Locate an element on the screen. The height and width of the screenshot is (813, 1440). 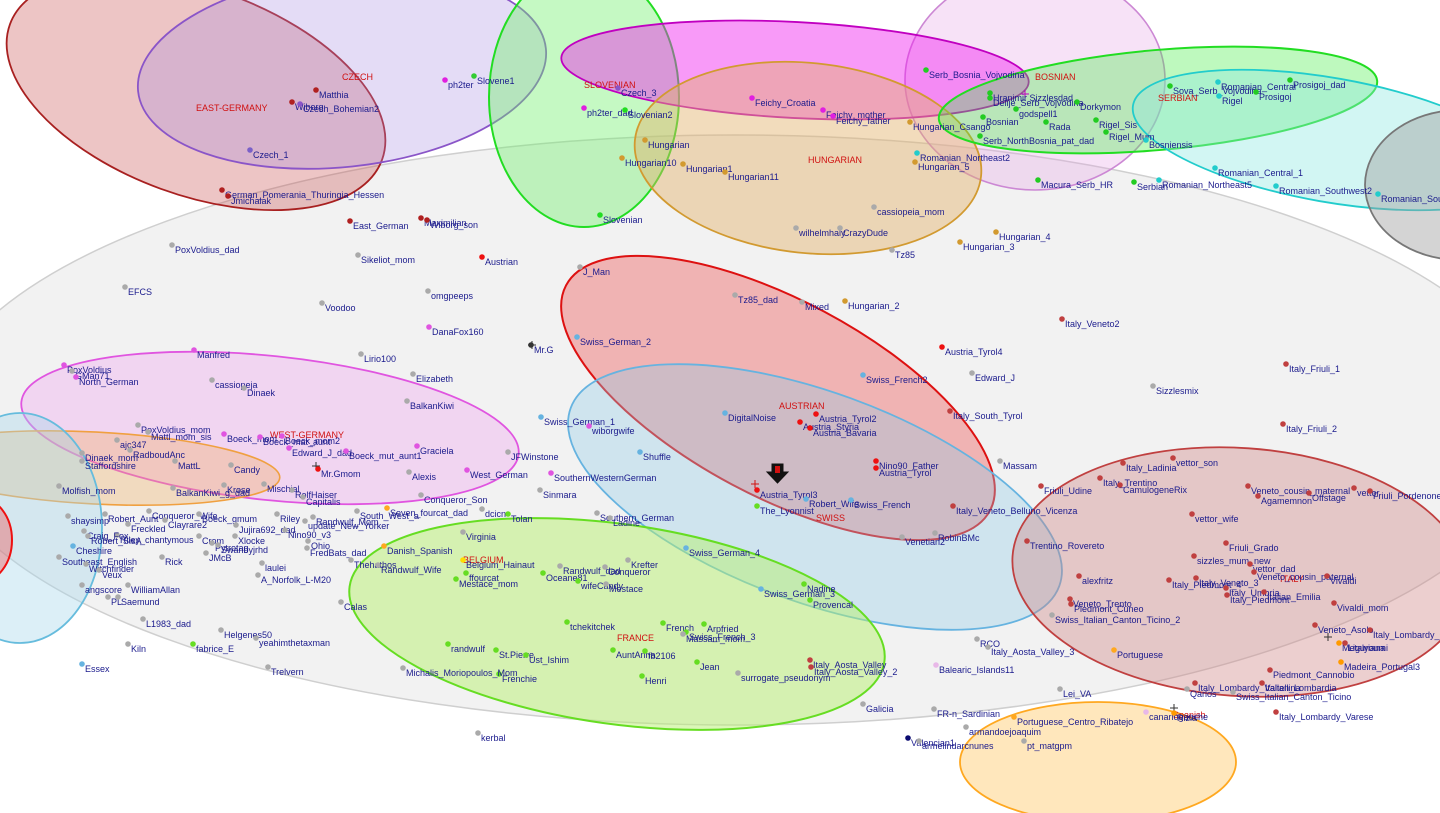
sample-point: Elizabeth is located at coordinates (431, 377).